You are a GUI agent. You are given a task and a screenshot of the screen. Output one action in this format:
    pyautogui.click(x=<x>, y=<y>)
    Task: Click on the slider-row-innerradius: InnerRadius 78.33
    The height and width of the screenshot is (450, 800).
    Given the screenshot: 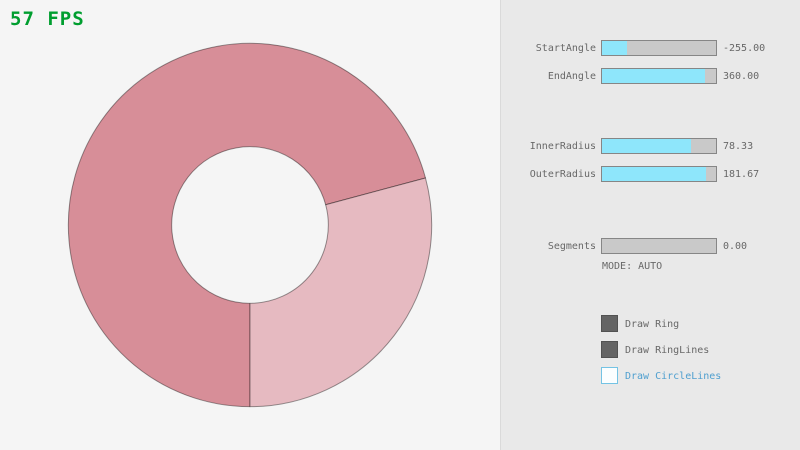 What is the action you would take?
    pyautogui.click(x=650, y=146)
    